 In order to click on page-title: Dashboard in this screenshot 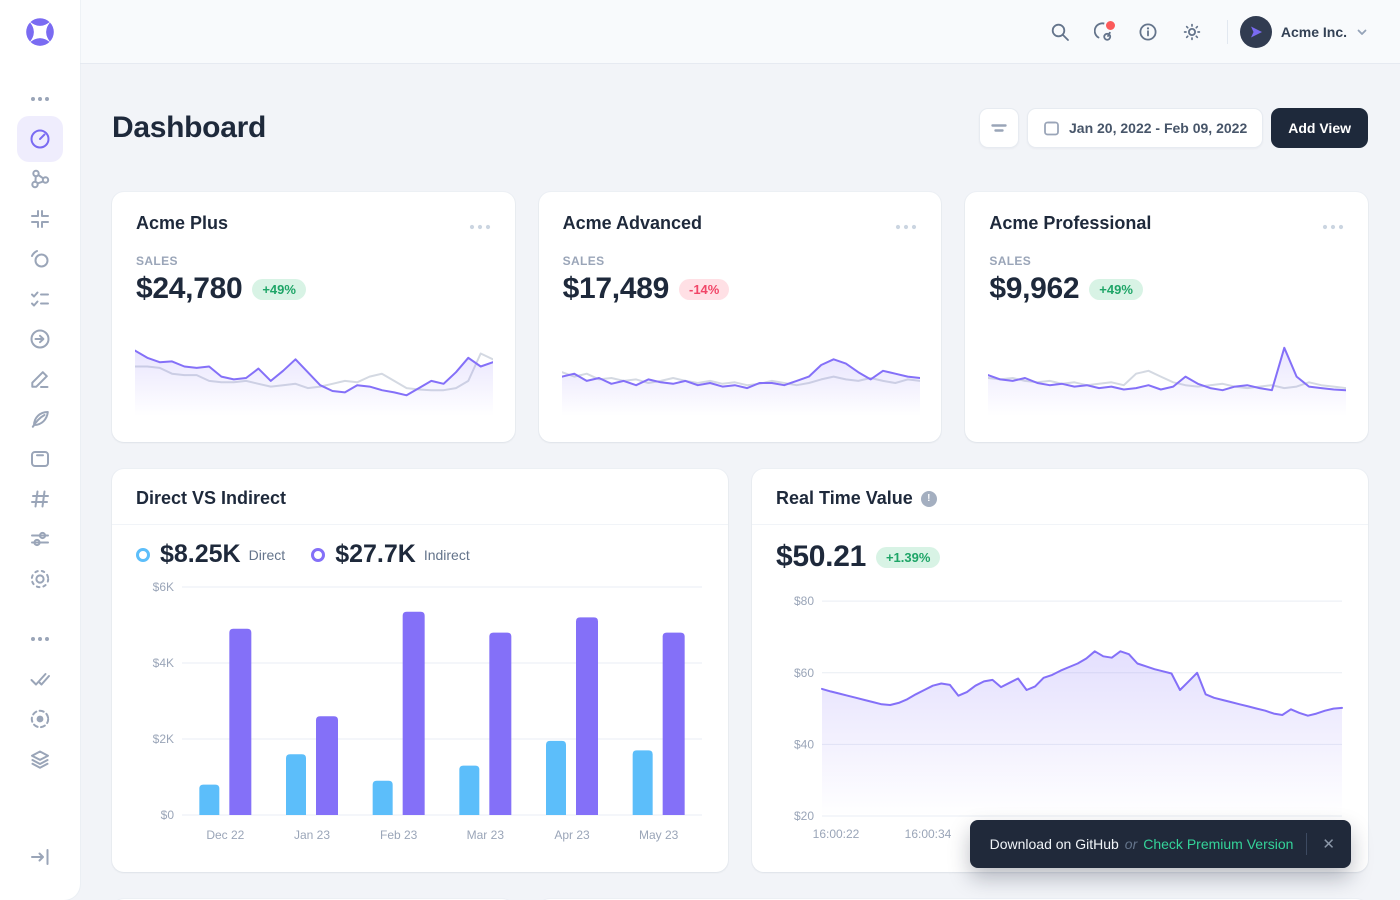, I will do `click(189, 128)`.